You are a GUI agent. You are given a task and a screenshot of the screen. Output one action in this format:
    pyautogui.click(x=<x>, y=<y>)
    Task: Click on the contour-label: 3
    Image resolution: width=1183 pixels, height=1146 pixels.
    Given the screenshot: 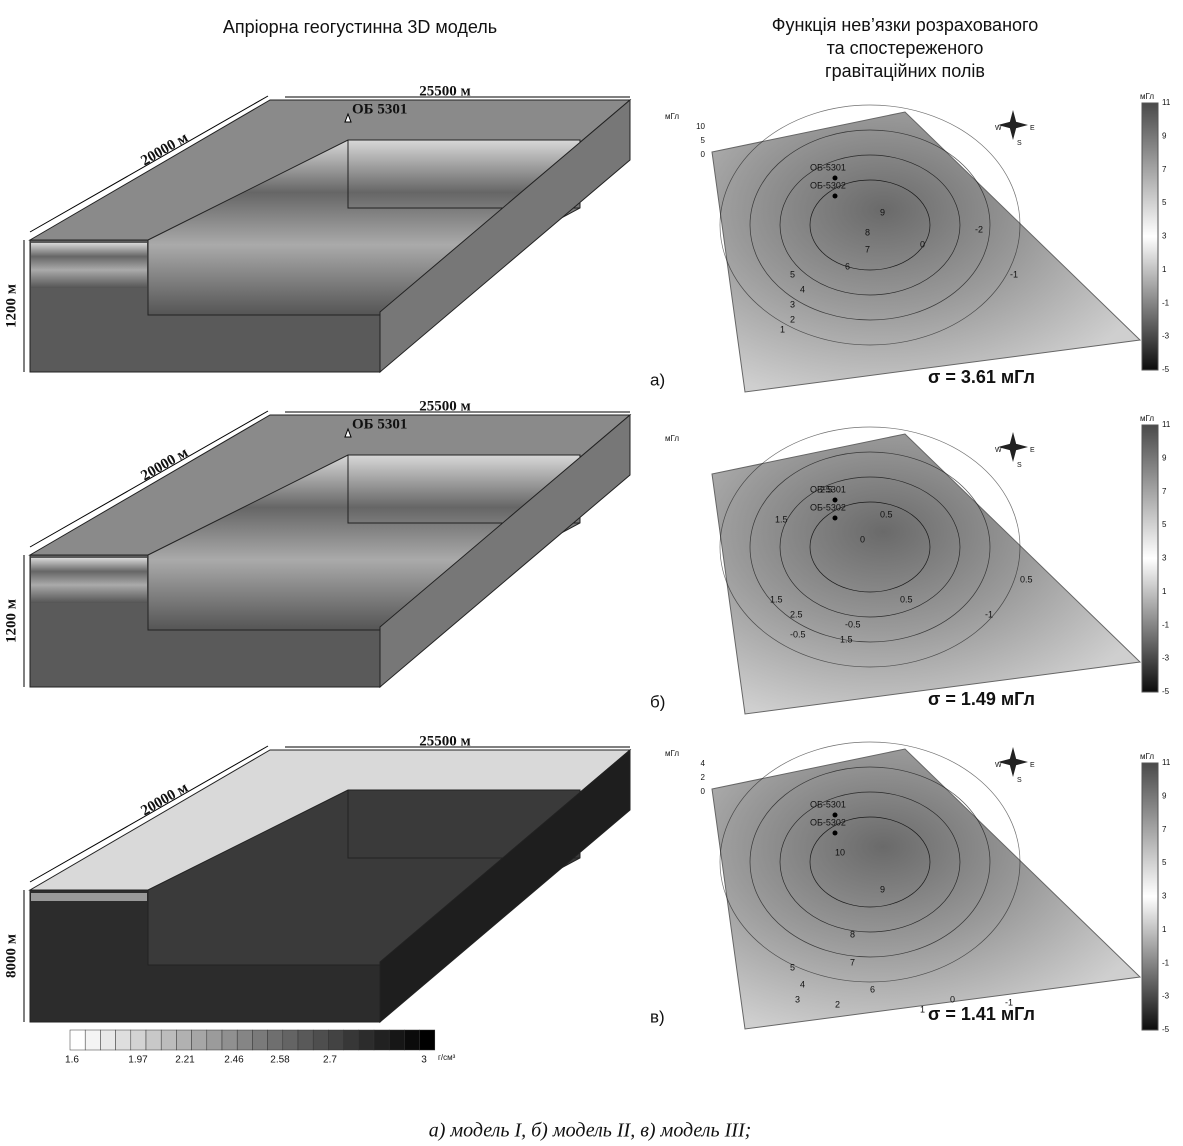 What is the action you would take?
    pyautogui.click(x=797, y=999)
    